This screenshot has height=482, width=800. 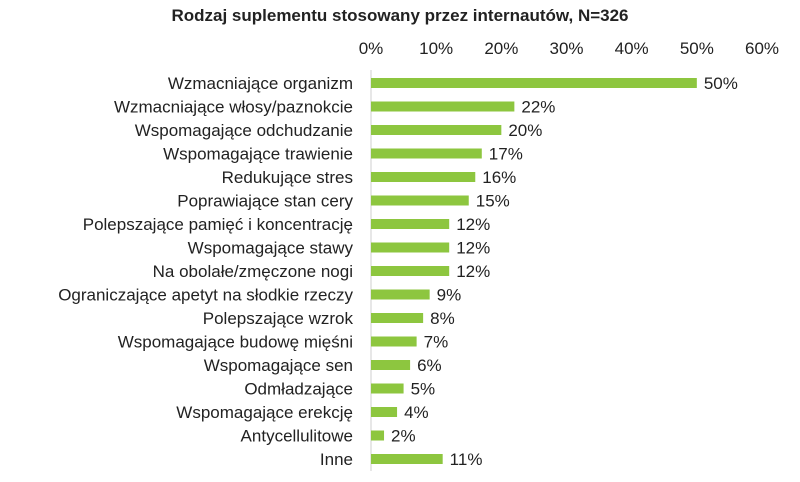 What do you see at coordinates (233, 107) in the screenshot?
I see `category-label: Wzmacniające włosy/paznokcie` at bounding box center [233, 107].